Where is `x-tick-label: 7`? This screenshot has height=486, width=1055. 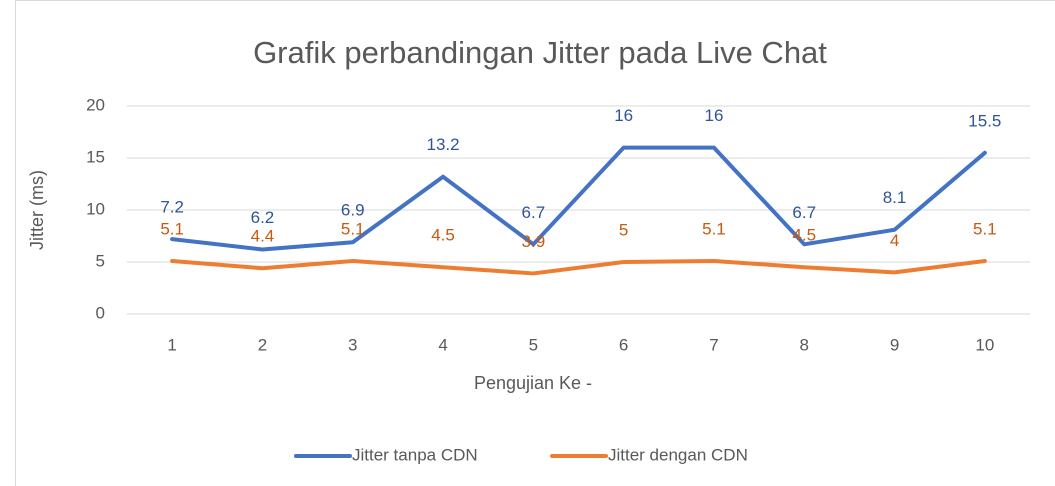
x-tick-label: 7 is located at coordinates (713, 344).